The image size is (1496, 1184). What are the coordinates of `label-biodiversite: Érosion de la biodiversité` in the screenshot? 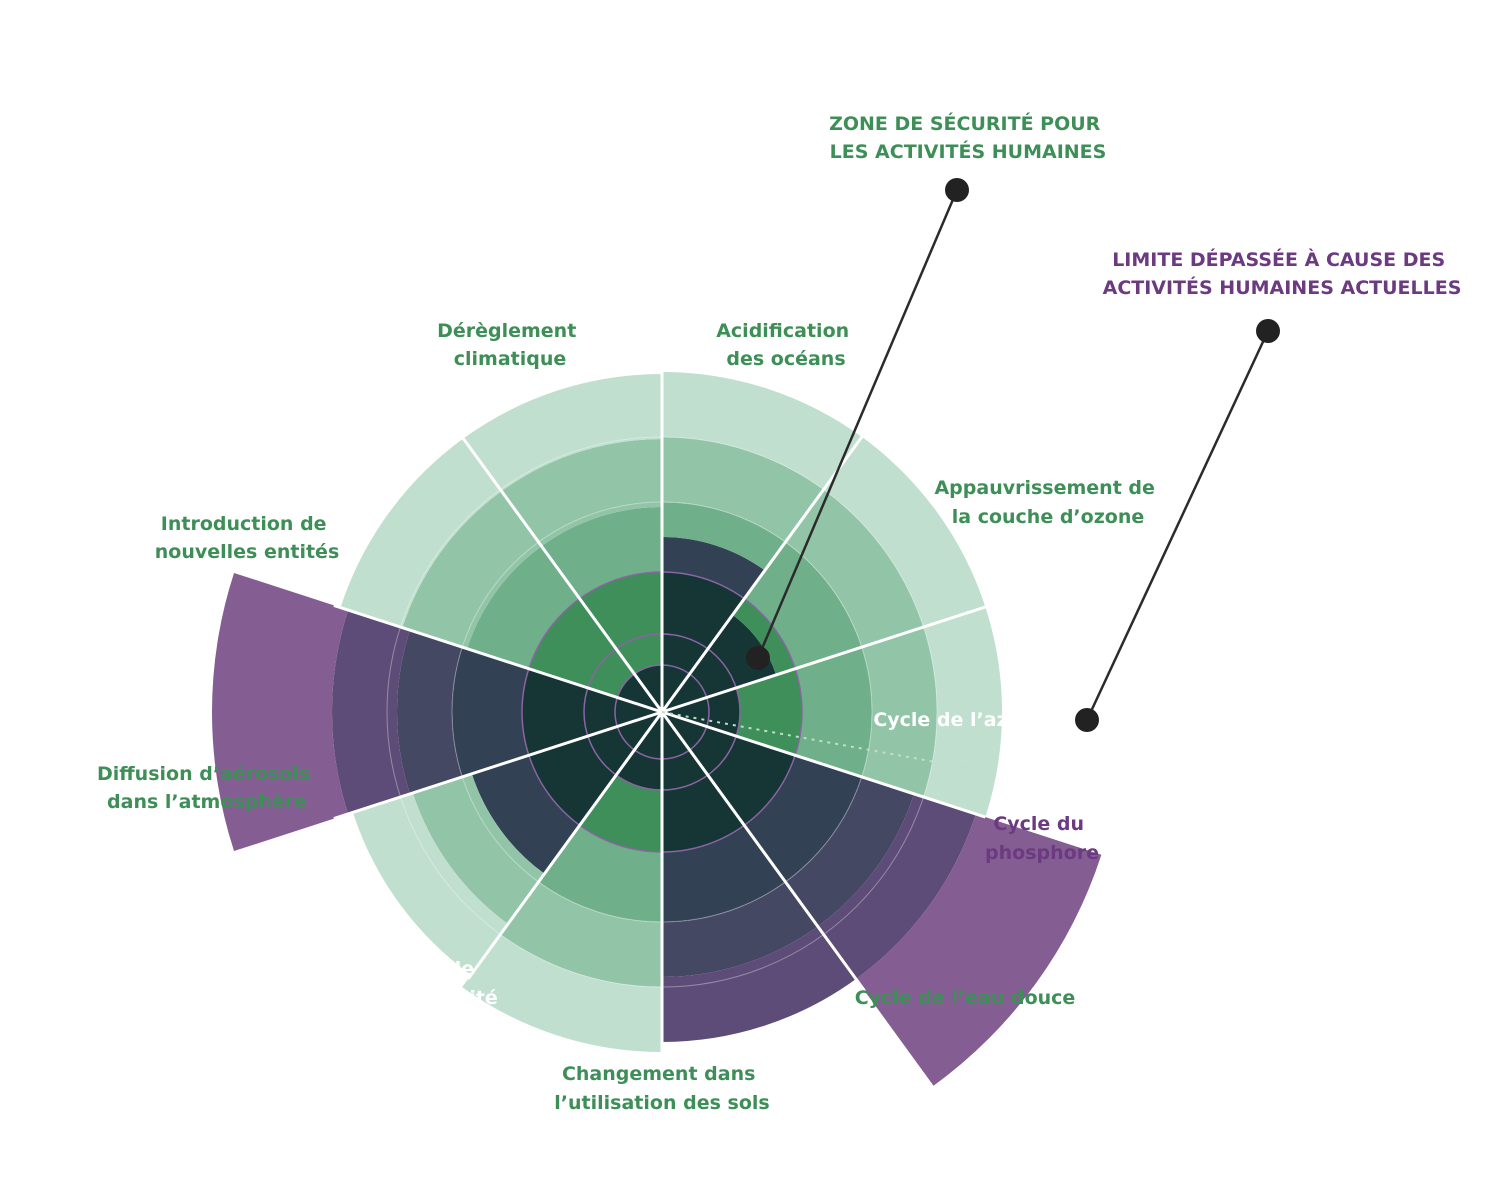 It's located at (421, 983).